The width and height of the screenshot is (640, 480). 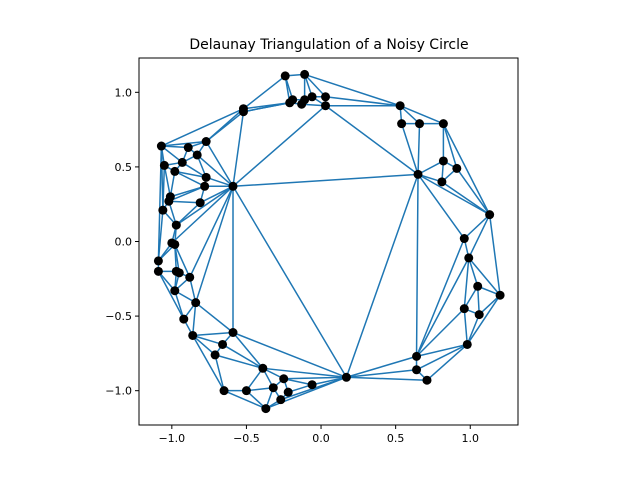 What do you see at coordinates (328, 45) in the screenshot?
I see `chart-title: Delaunay Triangulation of a Noisy Circle` at bounding box center [328, 45].